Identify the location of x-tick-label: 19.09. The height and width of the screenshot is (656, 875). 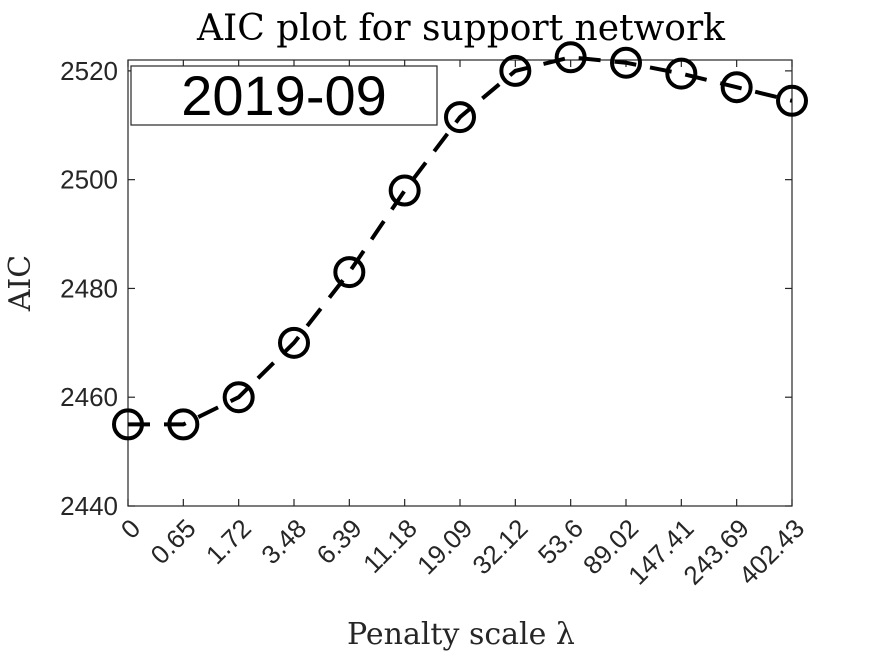
(444, 546).